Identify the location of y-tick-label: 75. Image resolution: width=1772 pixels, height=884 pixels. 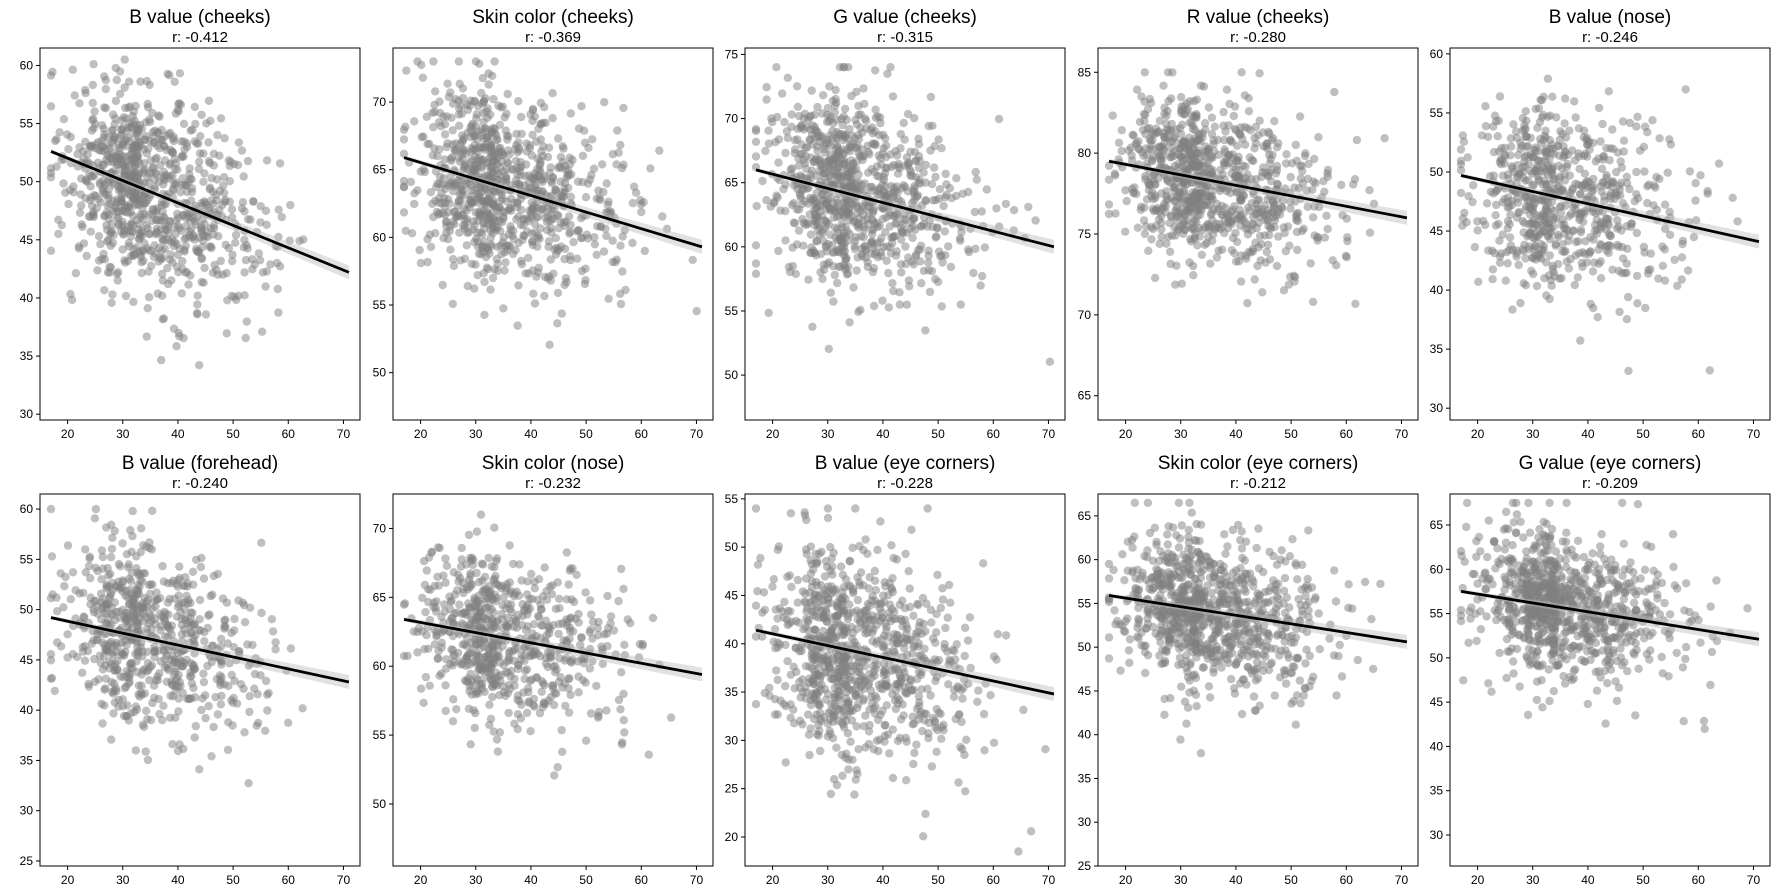
(732, 54).